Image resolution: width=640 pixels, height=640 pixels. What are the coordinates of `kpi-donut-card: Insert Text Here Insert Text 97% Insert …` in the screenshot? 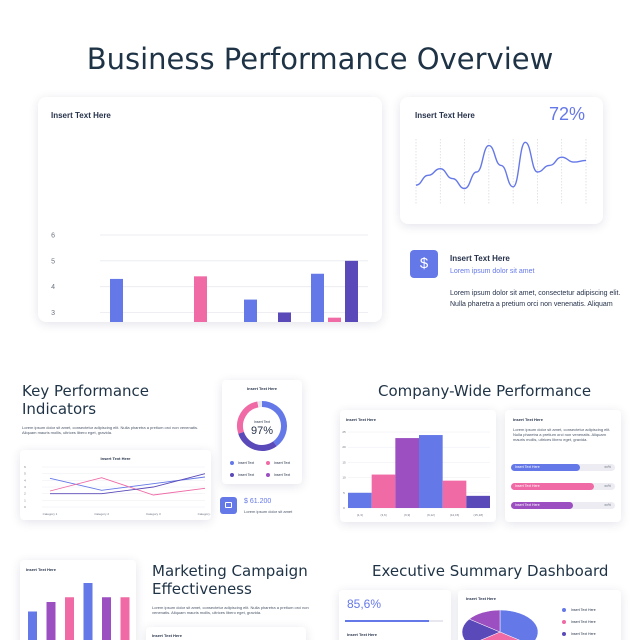 It's located at (262, 432).